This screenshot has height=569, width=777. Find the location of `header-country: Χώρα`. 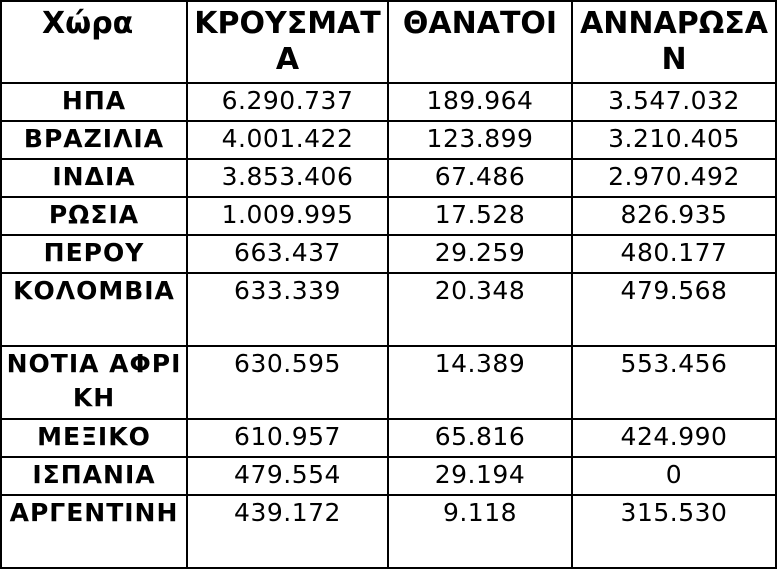

header-country: Χώρα is located at coordinates (94, 42).